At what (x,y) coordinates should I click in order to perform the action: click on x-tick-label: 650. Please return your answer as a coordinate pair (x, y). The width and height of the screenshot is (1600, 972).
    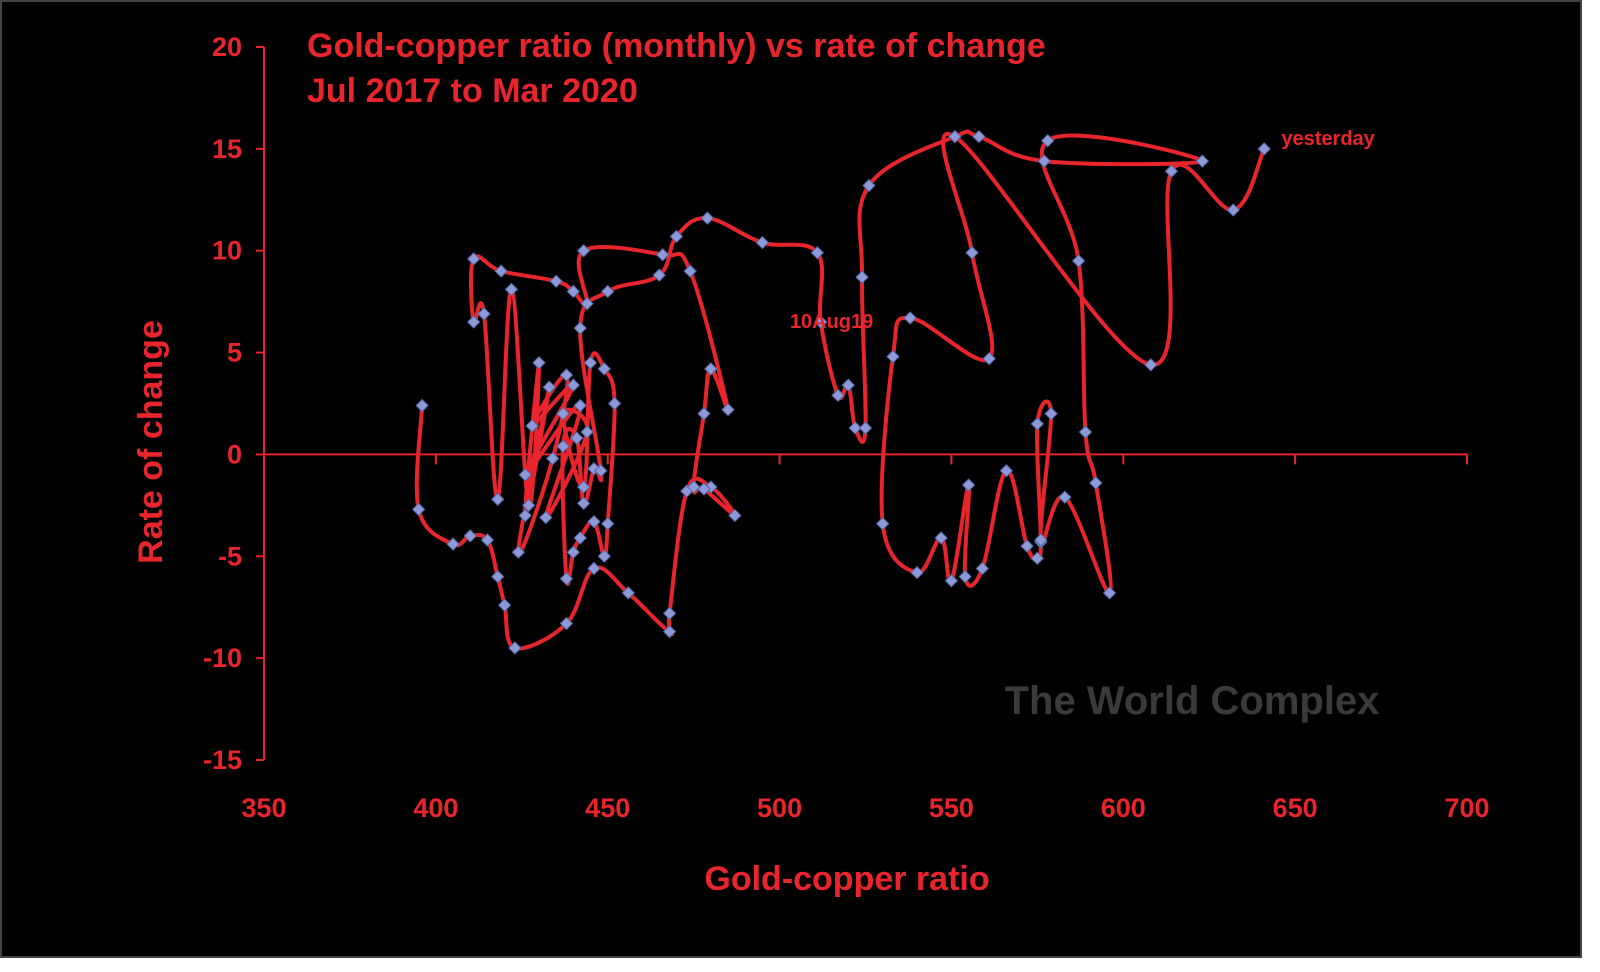
    Looking at the image, I should click on (1295, 808).